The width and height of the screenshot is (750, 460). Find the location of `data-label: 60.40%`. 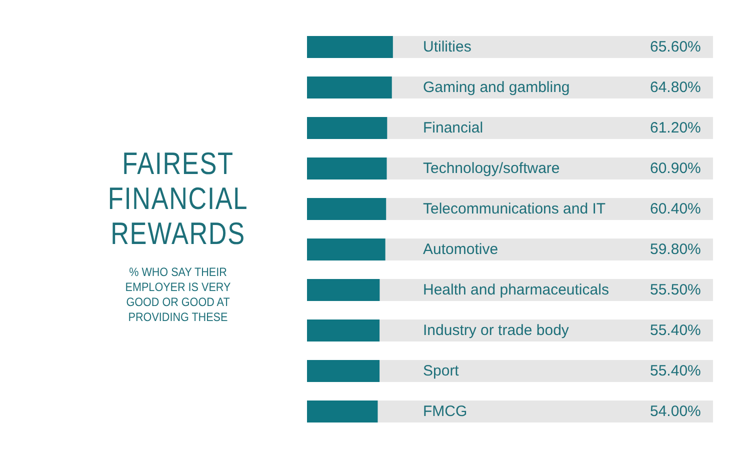

data-label: 60.40% is located at coordinates (675, 209).